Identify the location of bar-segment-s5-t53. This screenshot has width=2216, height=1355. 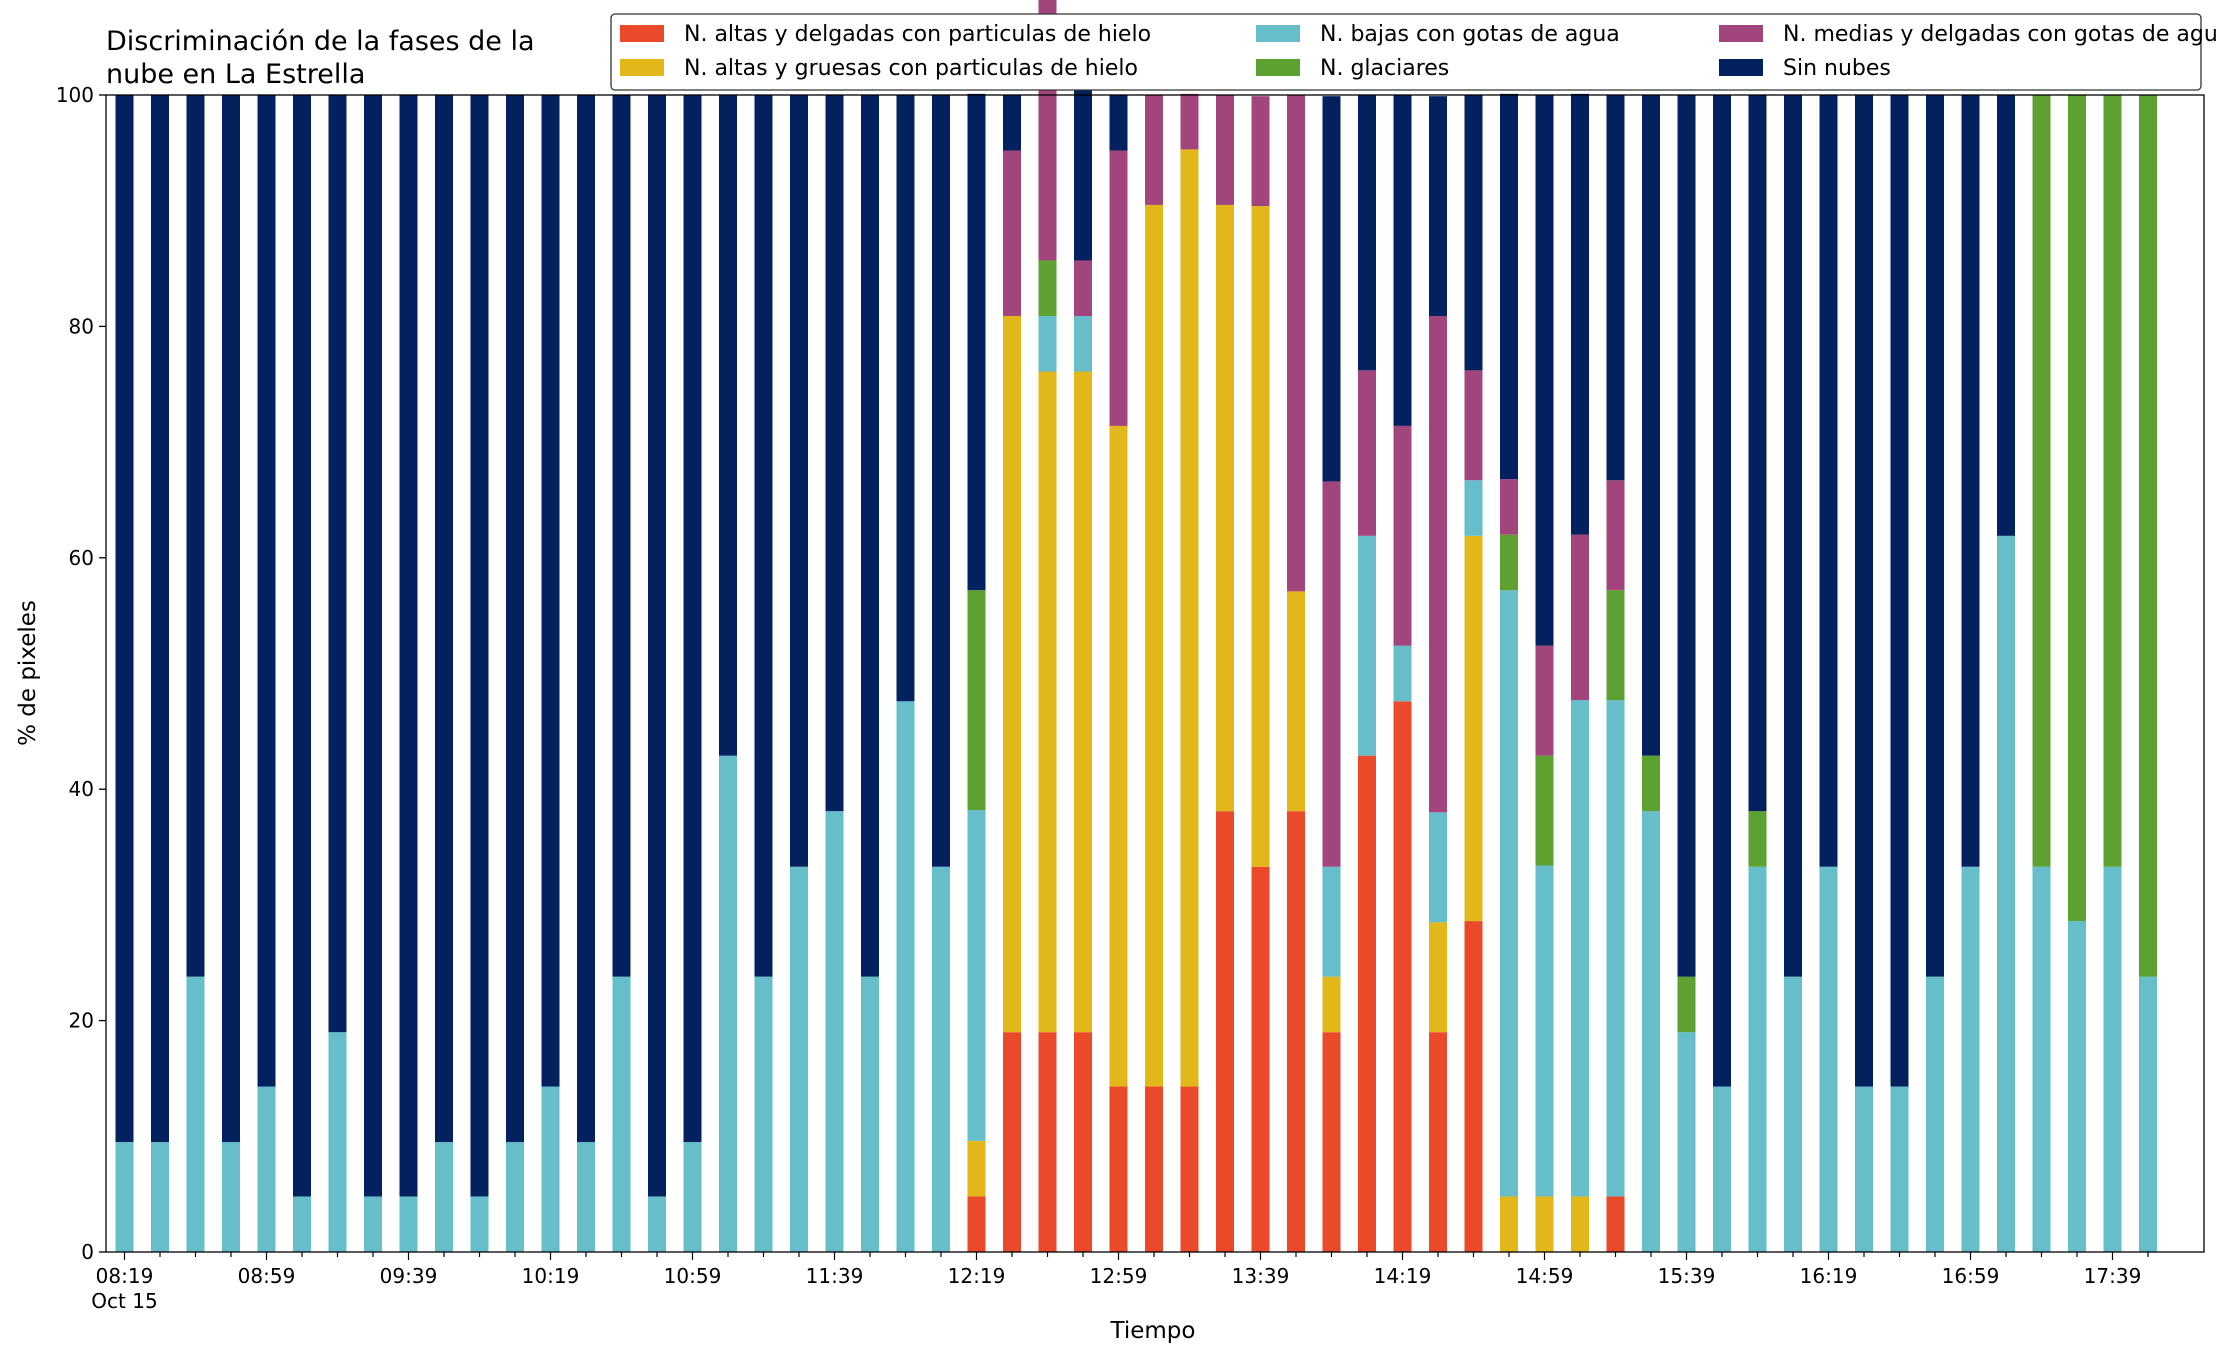
(2006, 315).